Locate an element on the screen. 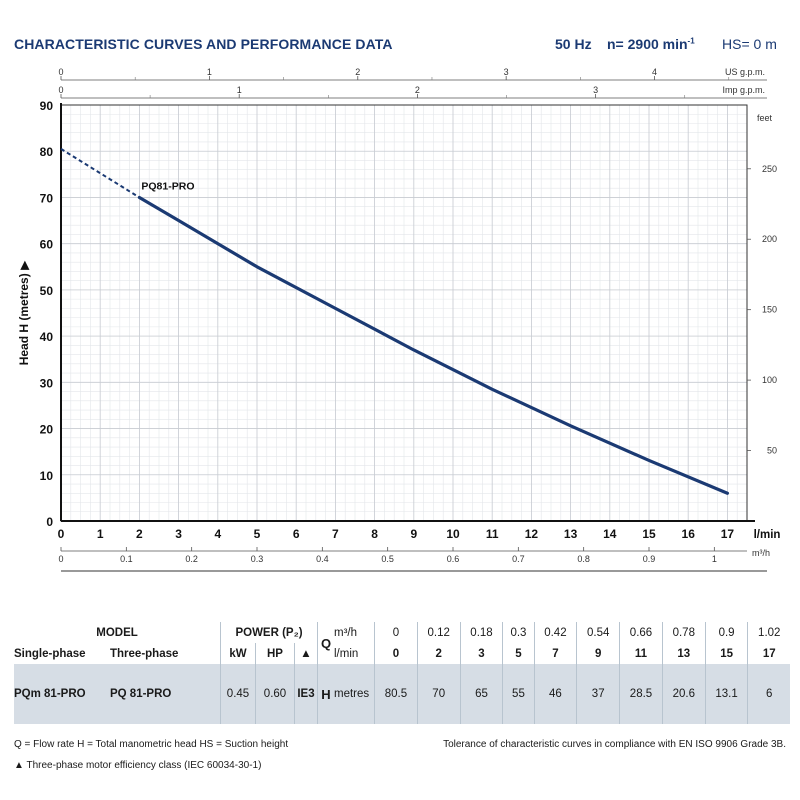 The image size is (800, 800). q-header: Q is located at coordinates (325, 643).